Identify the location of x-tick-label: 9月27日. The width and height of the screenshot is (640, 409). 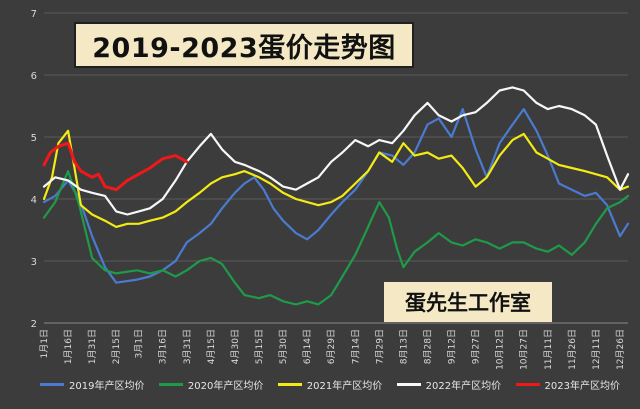
(476, 346).